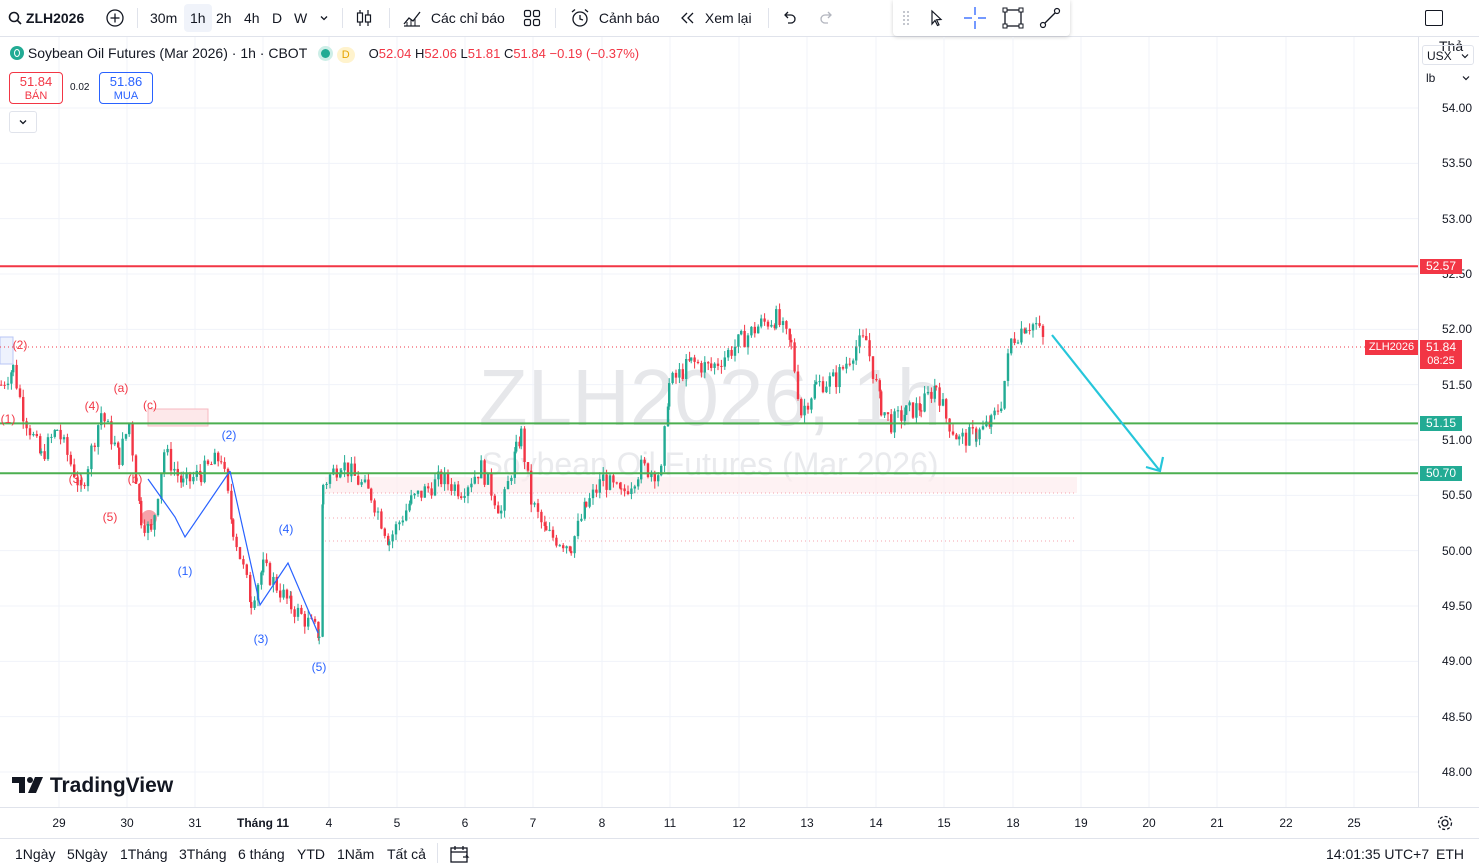  What do you see at coordinates (110, 517) in the screenshot?
I see `wave-label-red: (5)` at bounding box center [110, 517].